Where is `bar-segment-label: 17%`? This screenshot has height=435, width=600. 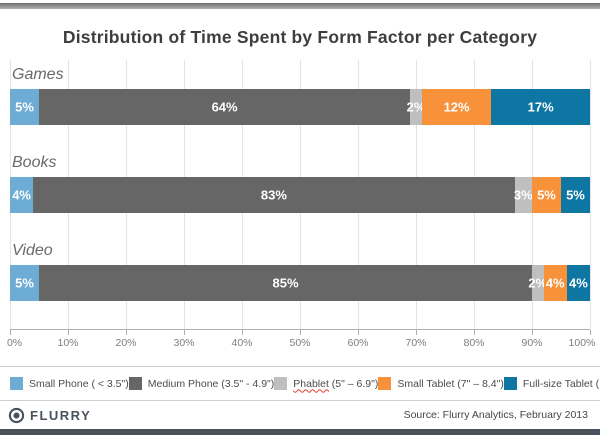
bar-segment-label: 17% is located at coordinates (540, 107).